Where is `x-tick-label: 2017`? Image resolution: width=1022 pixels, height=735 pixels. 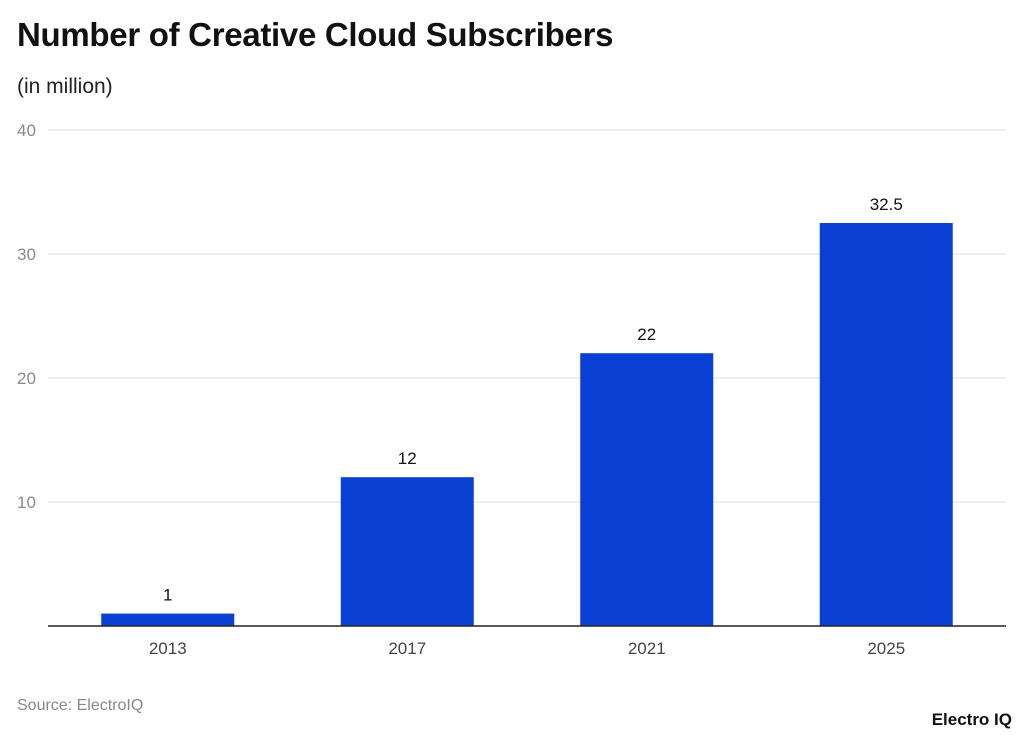 x-tick-label: 2017 is located at coordinates (407, 648).